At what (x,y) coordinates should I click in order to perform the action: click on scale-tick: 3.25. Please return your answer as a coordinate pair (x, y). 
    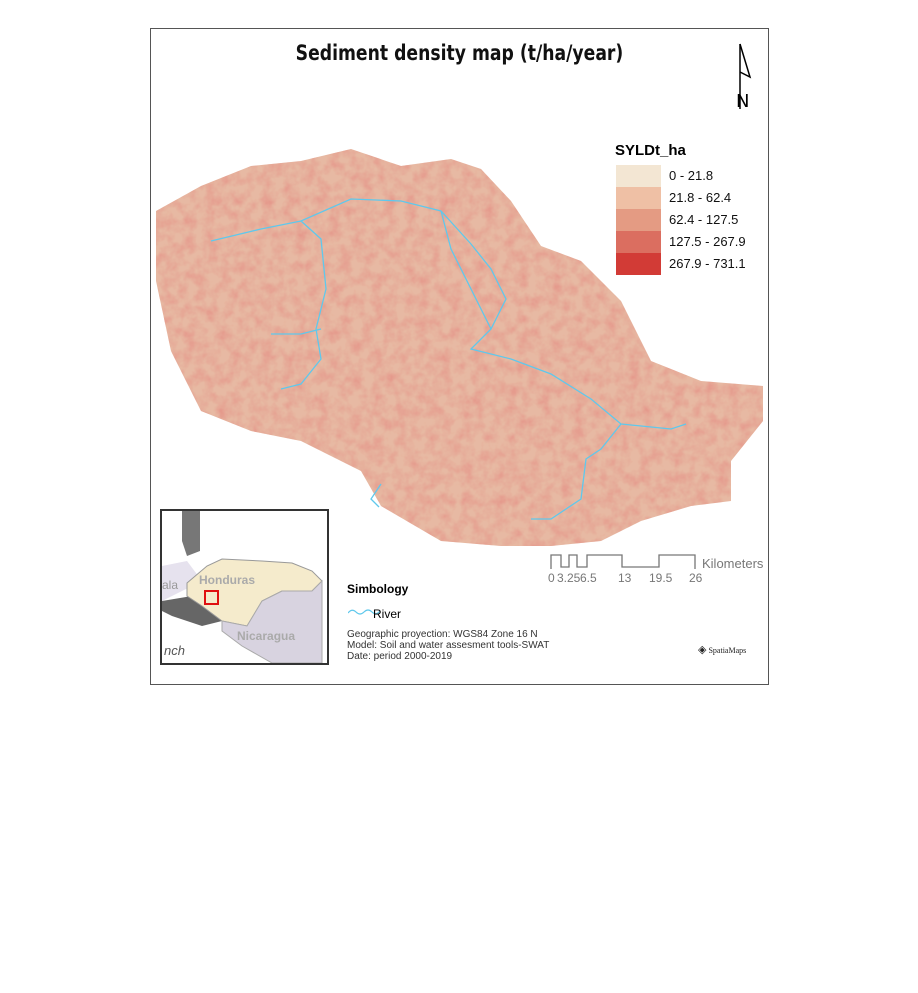
    Looking at the image, I should click on (569, 578).